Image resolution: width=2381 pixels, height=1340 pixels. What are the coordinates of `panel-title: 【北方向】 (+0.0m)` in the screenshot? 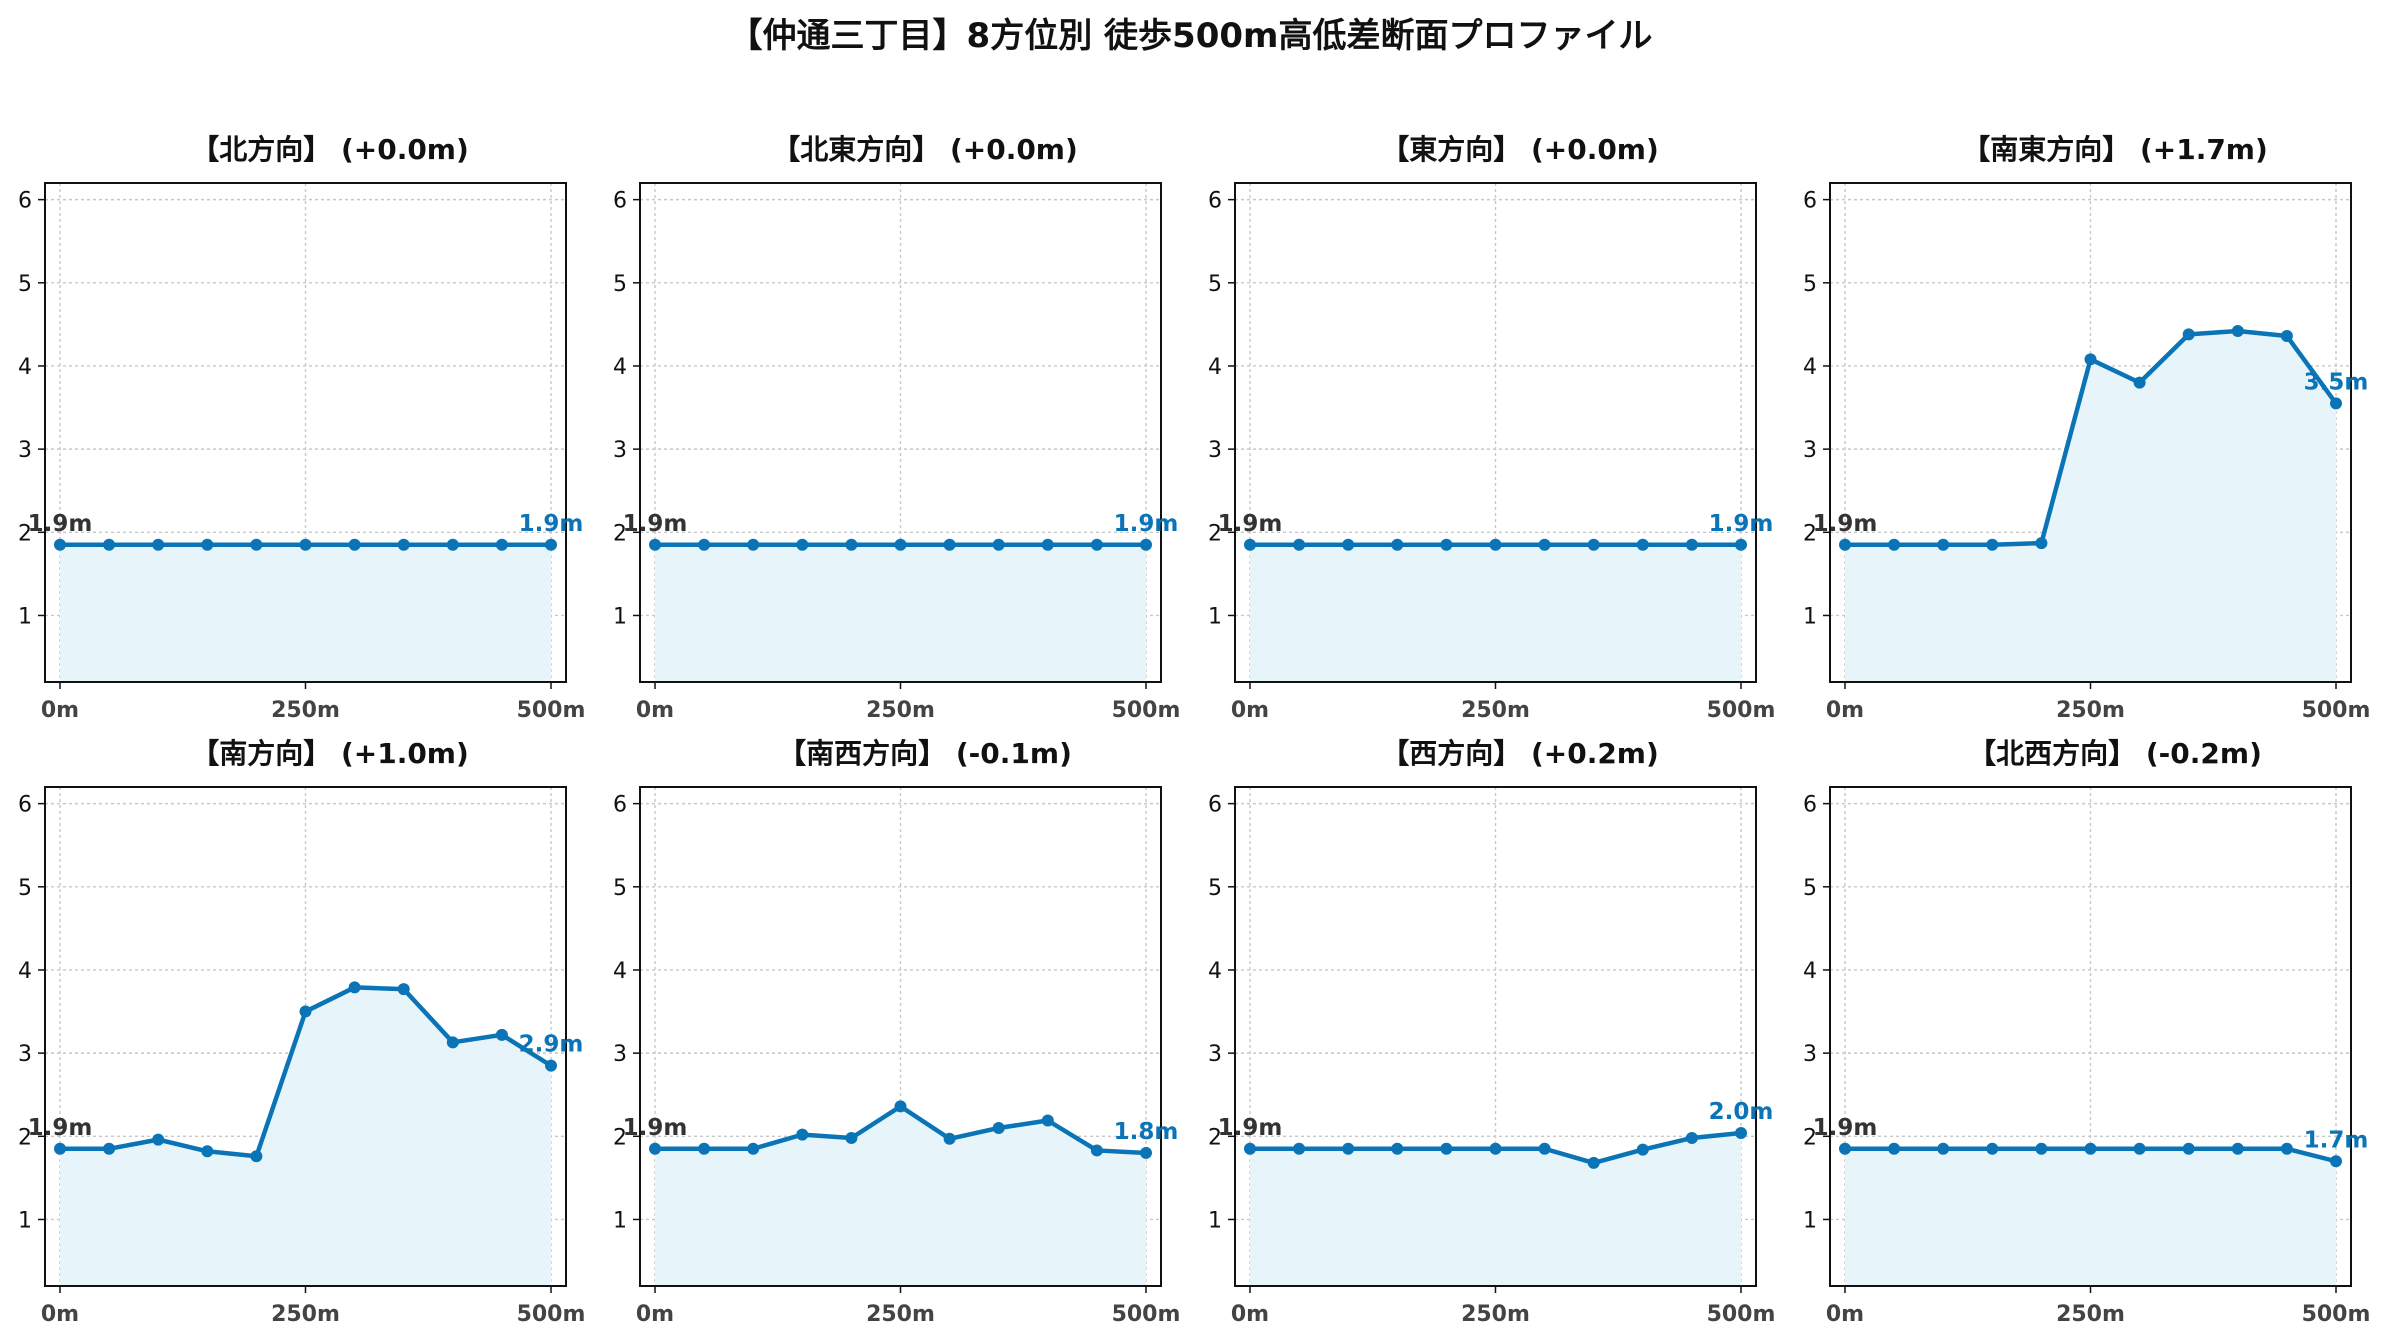 It's located at (330, 149).